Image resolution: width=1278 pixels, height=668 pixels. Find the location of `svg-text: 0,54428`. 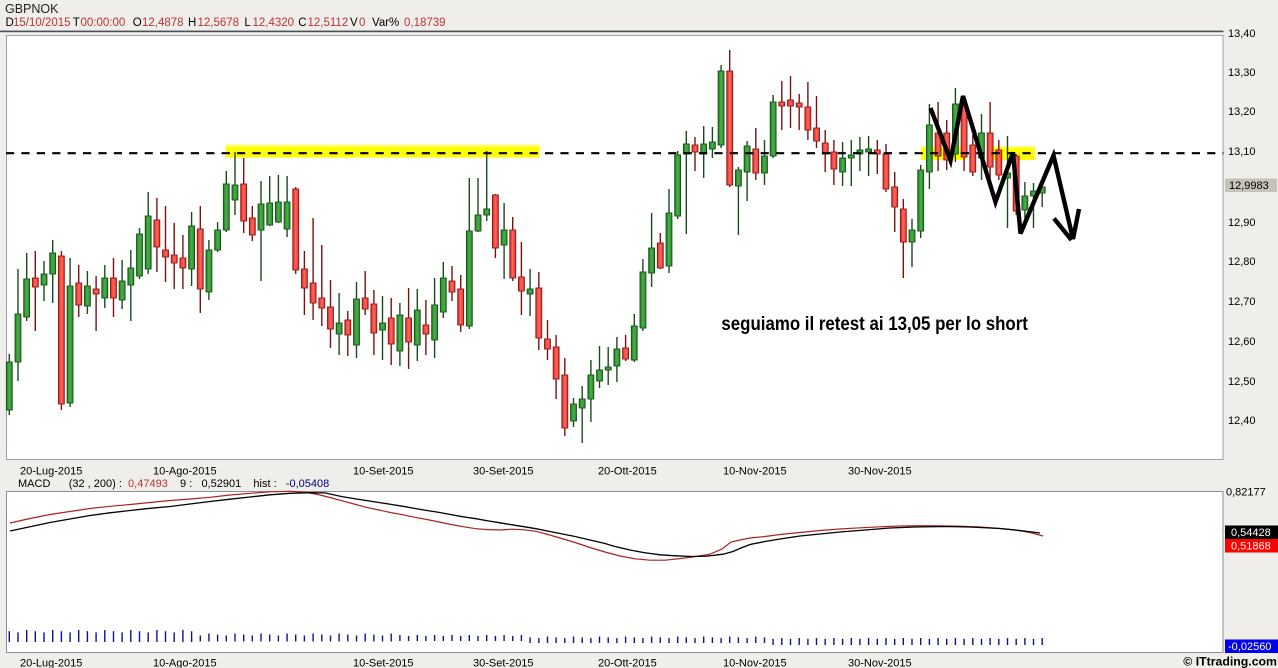

svg-text: 0,54428 is located at coordinates (1251, 533).